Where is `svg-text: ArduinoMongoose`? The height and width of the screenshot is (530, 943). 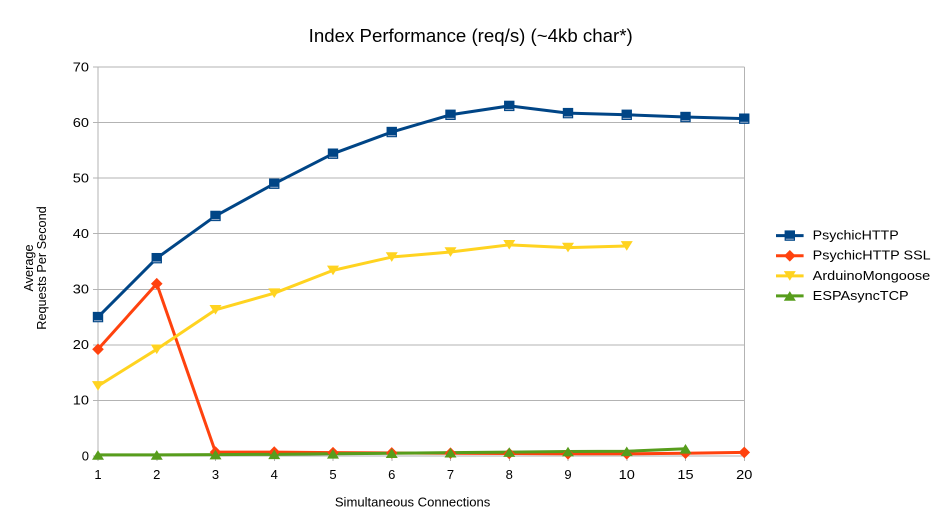 svg-text: ArduinoMongoose is located at coordinates (872, 275).